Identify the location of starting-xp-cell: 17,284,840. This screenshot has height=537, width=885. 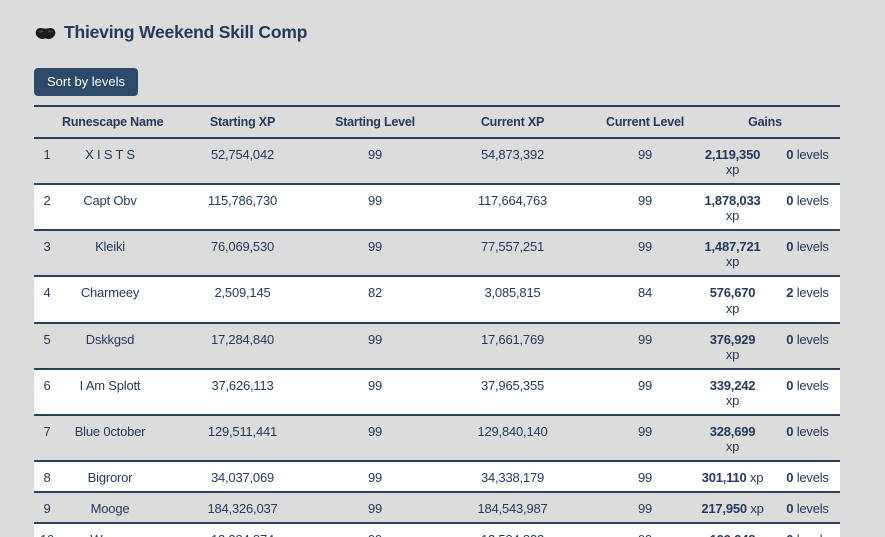
(242, 339).